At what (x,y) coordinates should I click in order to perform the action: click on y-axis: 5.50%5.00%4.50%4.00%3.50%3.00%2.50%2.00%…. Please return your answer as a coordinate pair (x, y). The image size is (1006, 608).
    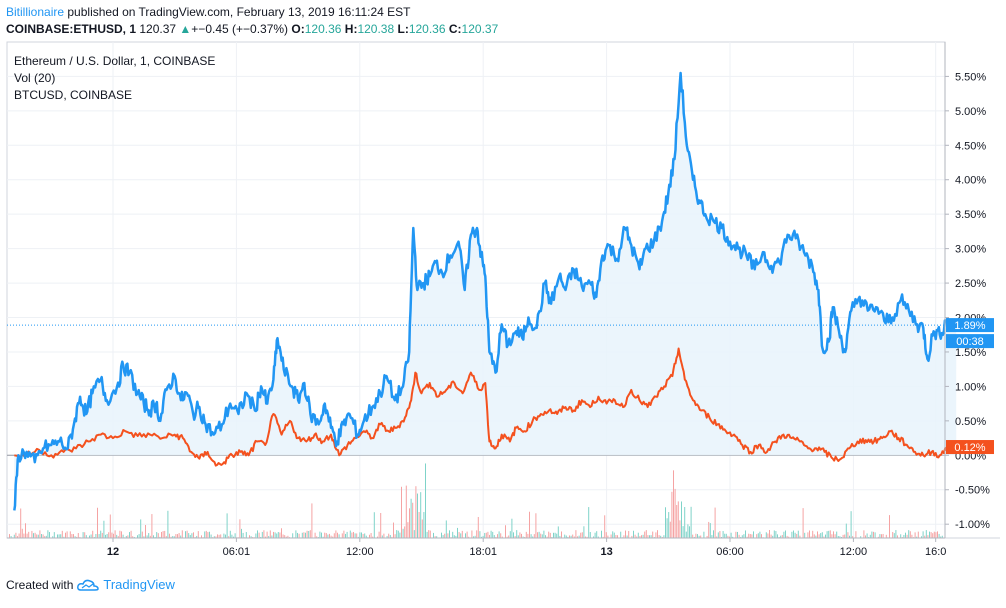
    Looking at the image, I should click on (967, 301).